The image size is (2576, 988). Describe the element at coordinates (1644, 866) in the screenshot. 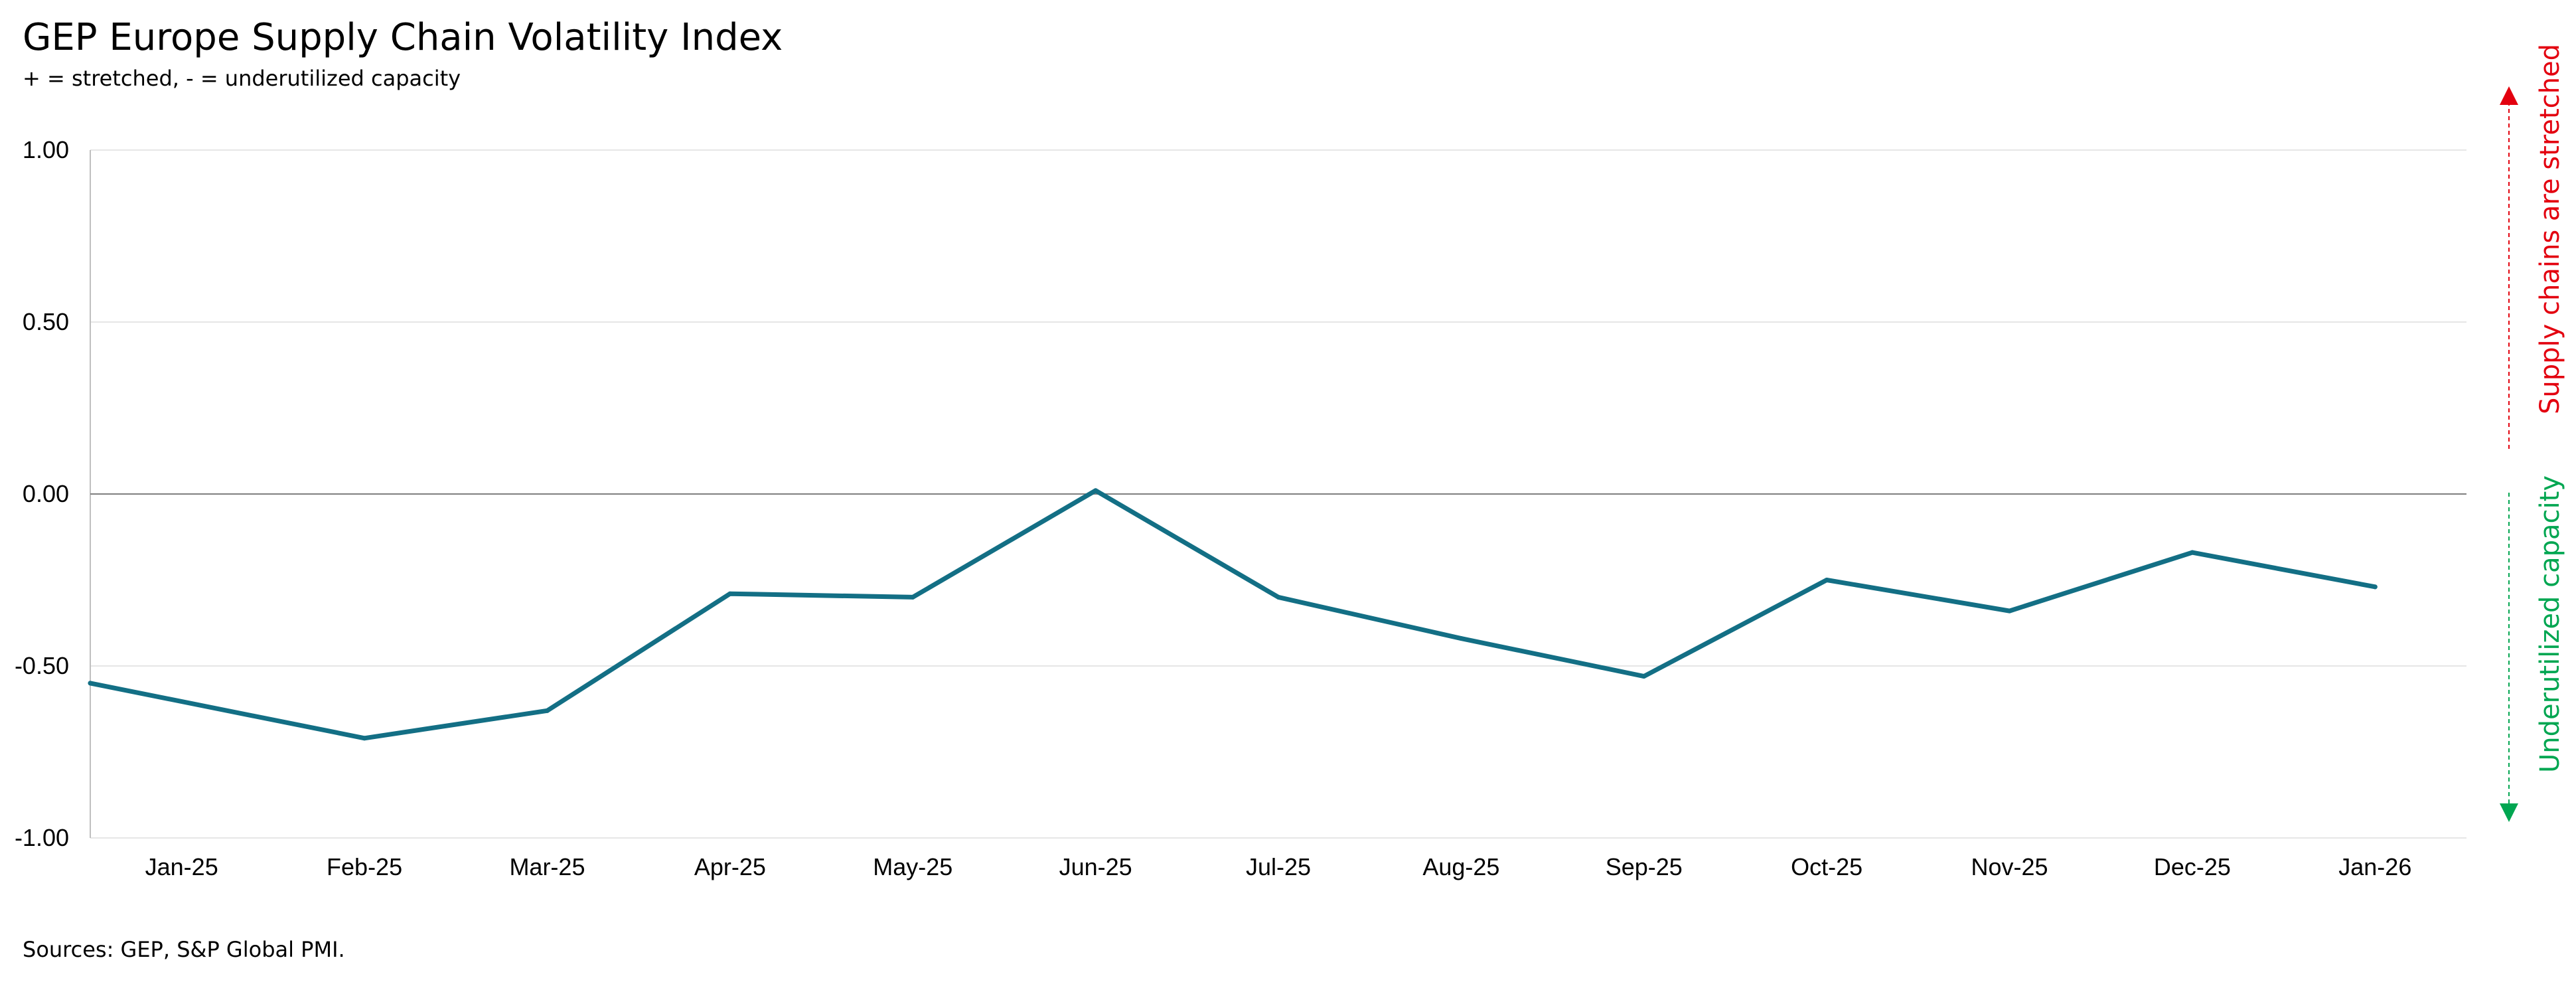

I see `x-tick-label: Sep-25` at that location.